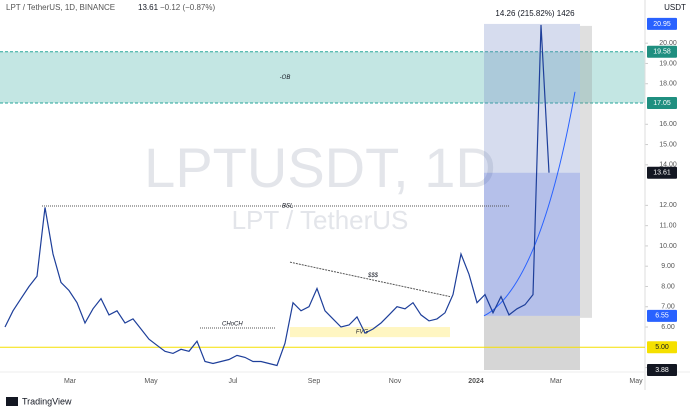 Image resolution: width=690 pixels, height=411 pixels. I want to click on watermark-subtitle: LPT / TetherUS, so click(320, 220).